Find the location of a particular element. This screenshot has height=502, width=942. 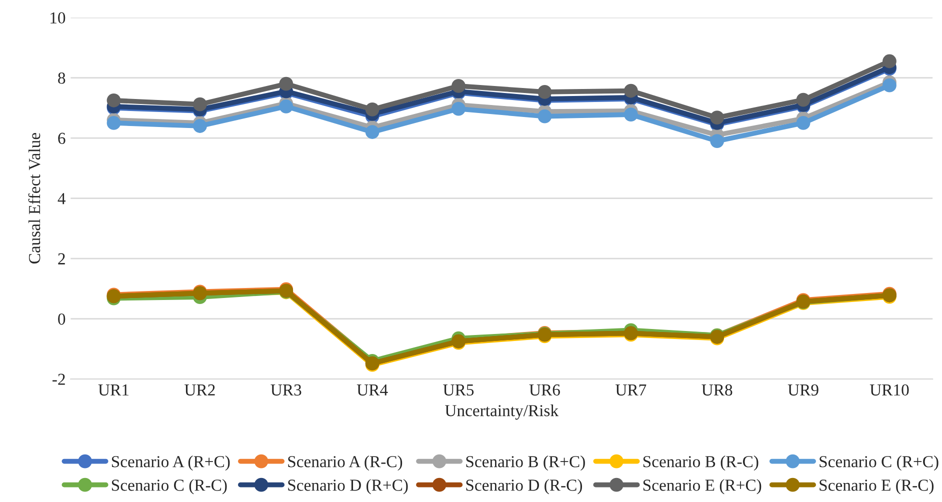

x-tick-label: UR10 is located at coordinates (889, 390).